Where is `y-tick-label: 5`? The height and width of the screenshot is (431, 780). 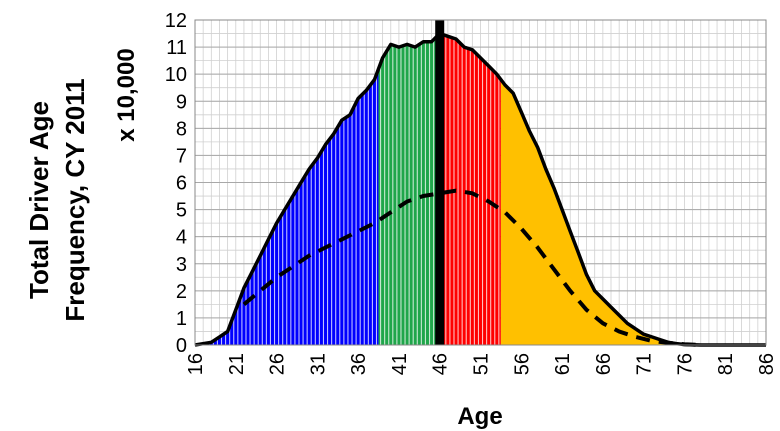
y-tick-label: 5 is located at coordinates (181, 211).